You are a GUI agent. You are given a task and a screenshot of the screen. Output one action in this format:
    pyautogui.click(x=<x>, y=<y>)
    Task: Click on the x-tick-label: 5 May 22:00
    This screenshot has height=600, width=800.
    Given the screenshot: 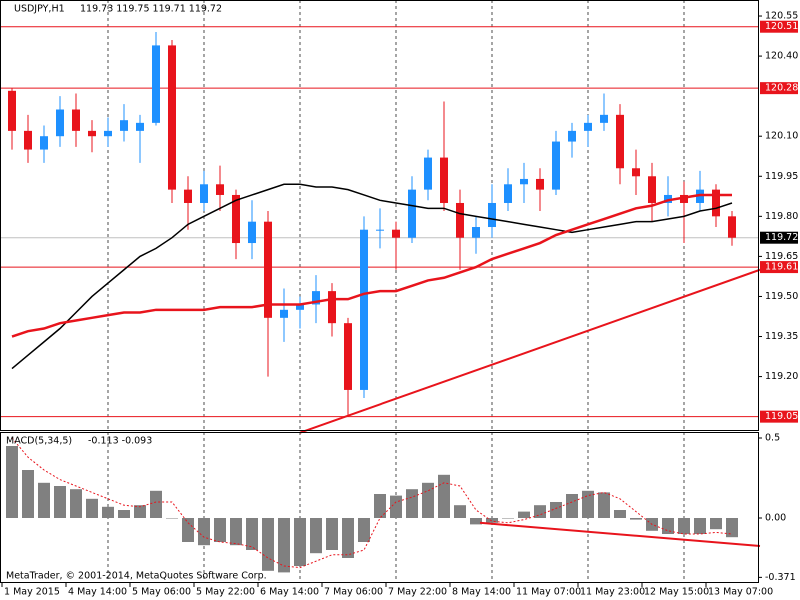 What is the action you would take?
    pyautogui.click(x=225, y=592)
    